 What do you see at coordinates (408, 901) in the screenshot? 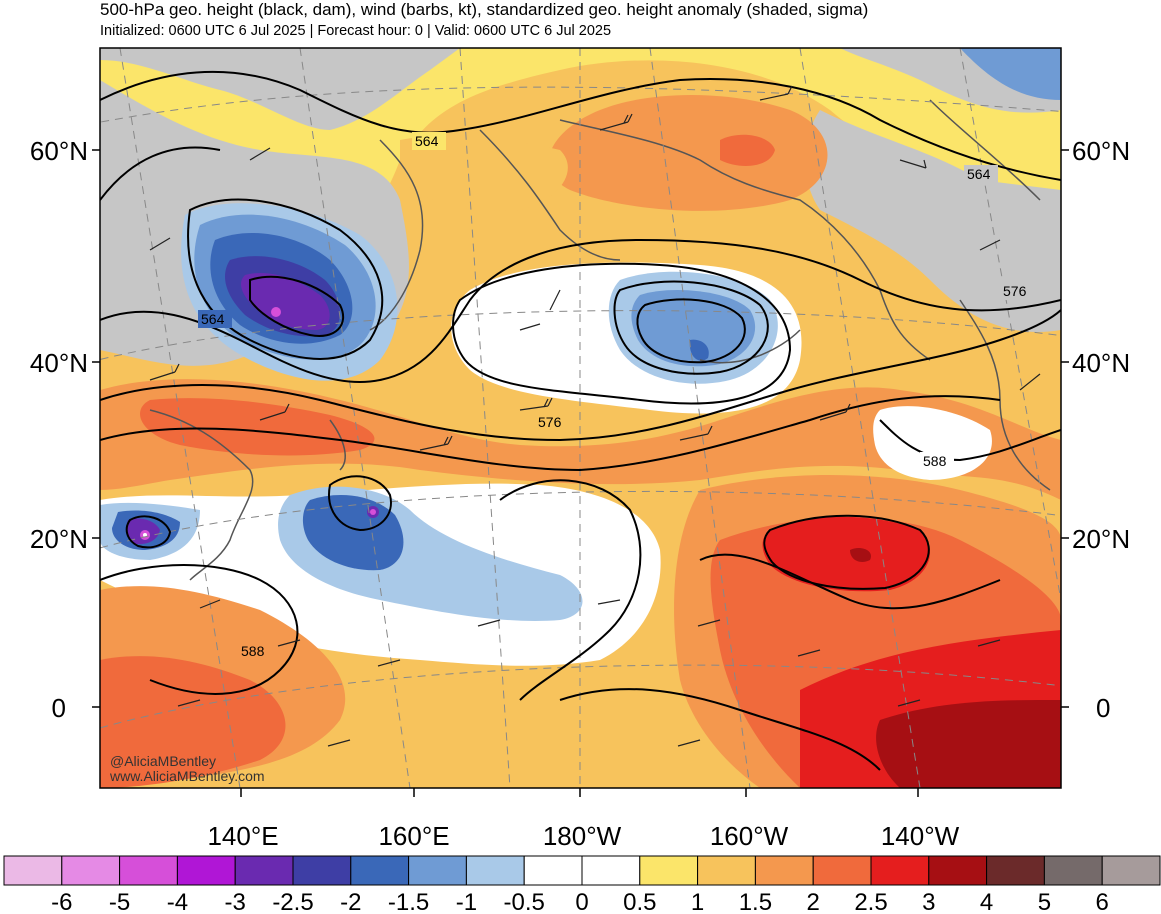
I see `colorbar-label: -1.5` at bounding box center [408, 901].